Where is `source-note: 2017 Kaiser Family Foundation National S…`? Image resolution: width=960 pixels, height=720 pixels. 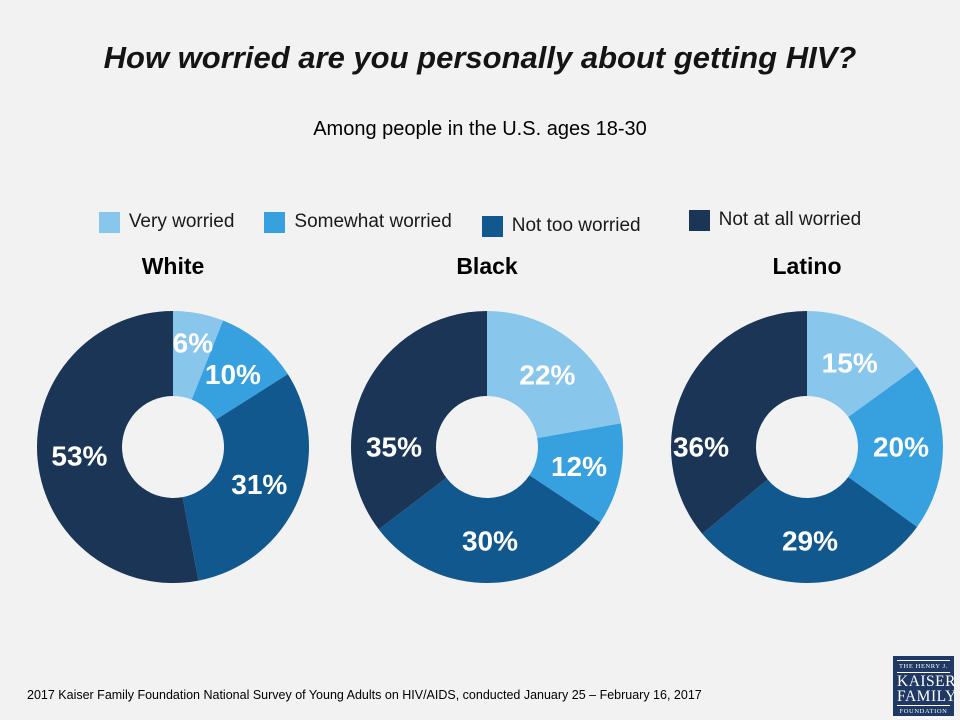
source-note: 2017 Kaiser Family Foundation National S… is located at coordinates (364, 695).